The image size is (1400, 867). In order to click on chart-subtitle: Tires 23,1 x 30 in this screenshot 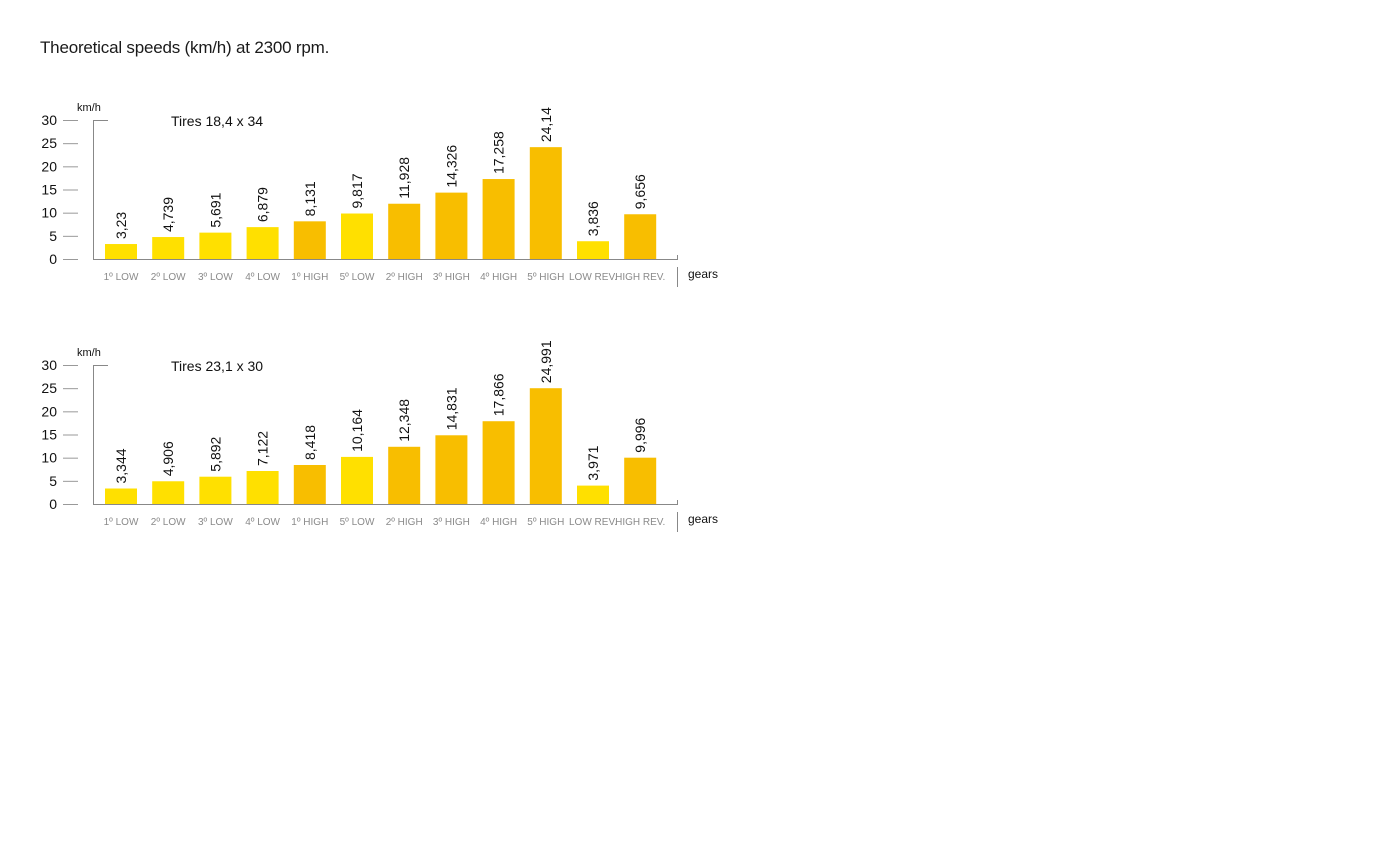, I will do `click(217, 366)`.